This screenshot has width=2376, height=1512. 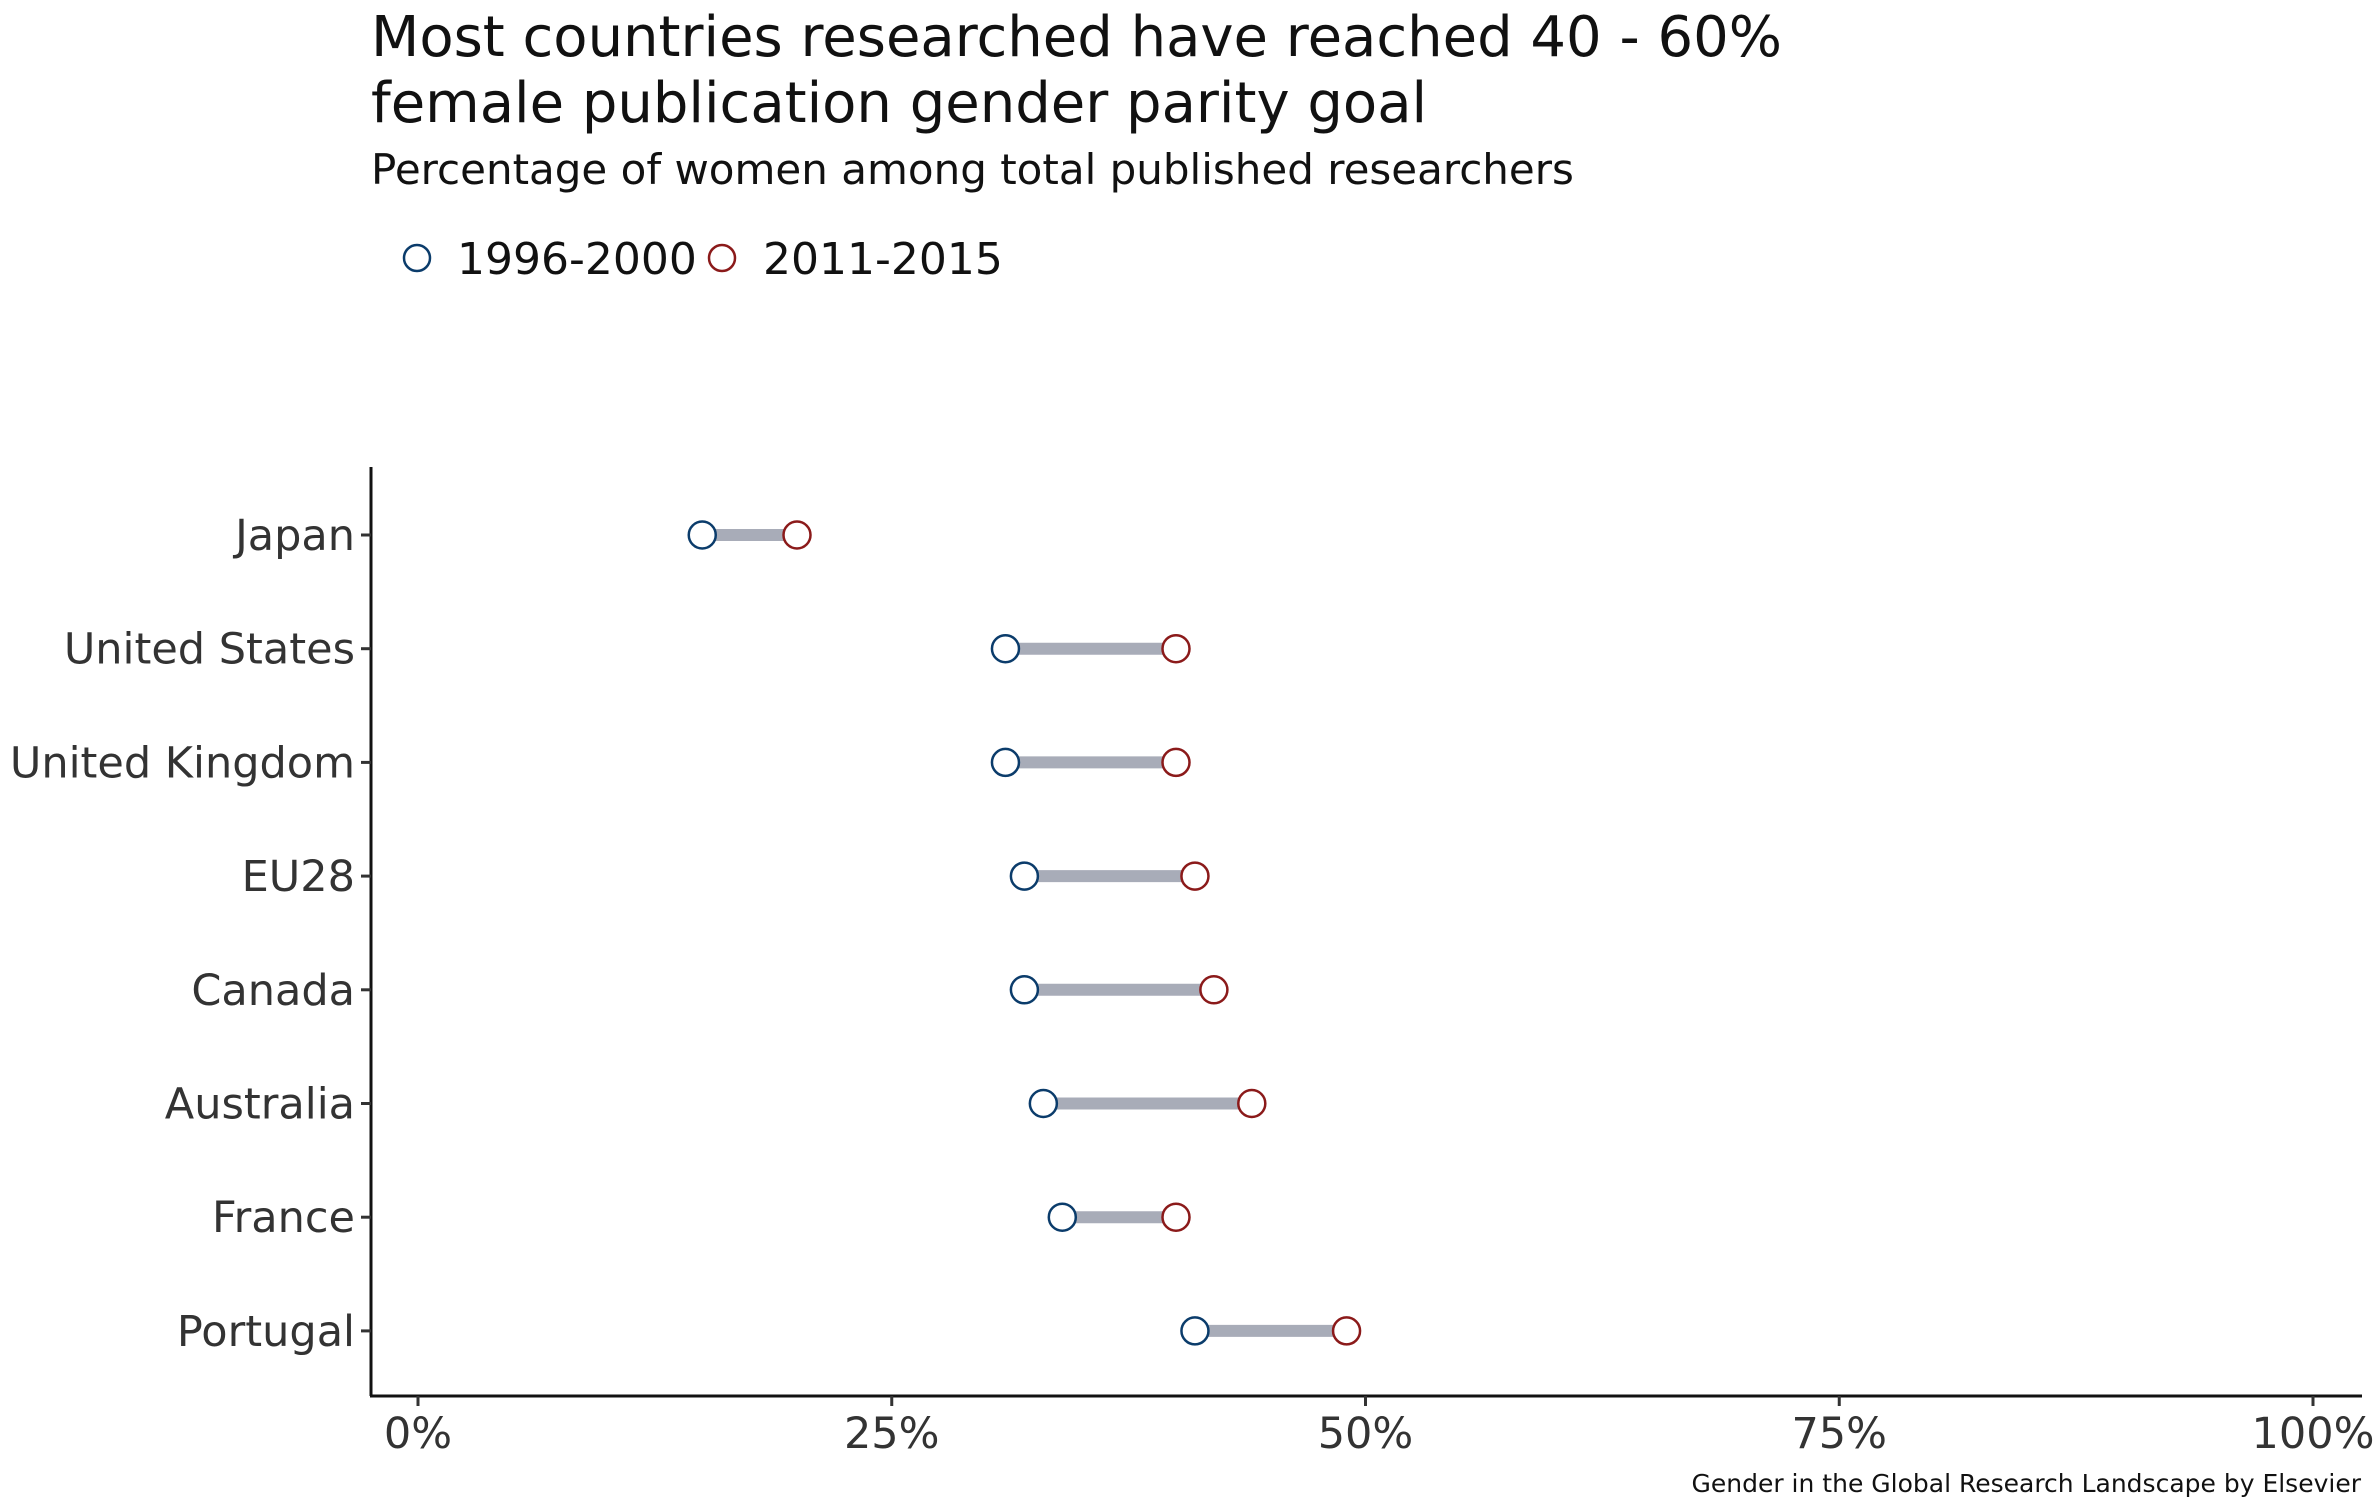 What do you see at coordinates (892, 1434) in the screenshot?
I see `x-tick-label-25: 25%` at bounding box center [892, 1434].